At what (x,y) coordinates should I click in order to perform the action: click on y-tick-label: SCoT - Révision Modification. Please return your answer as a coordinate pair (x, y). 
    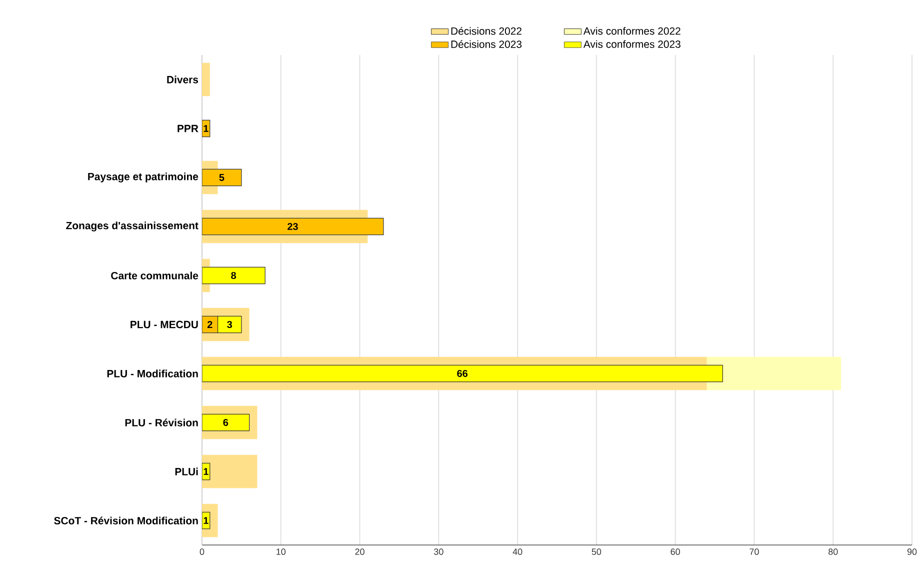
    Looking at the image, I should click on (126, 520).